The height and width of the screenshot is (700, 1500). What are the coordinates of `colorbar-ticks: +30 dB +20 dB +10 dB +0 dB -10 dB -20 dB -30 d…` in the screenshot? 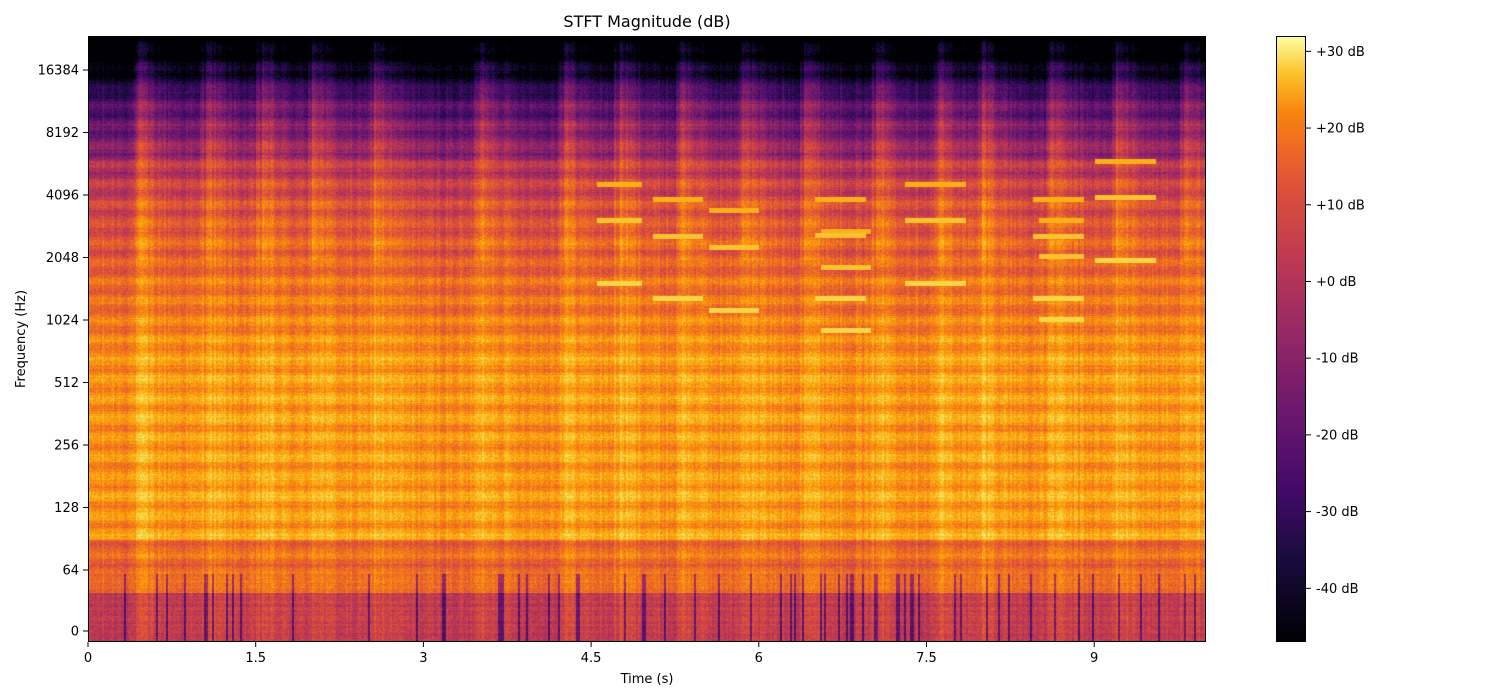 It's located at (1335, 321).